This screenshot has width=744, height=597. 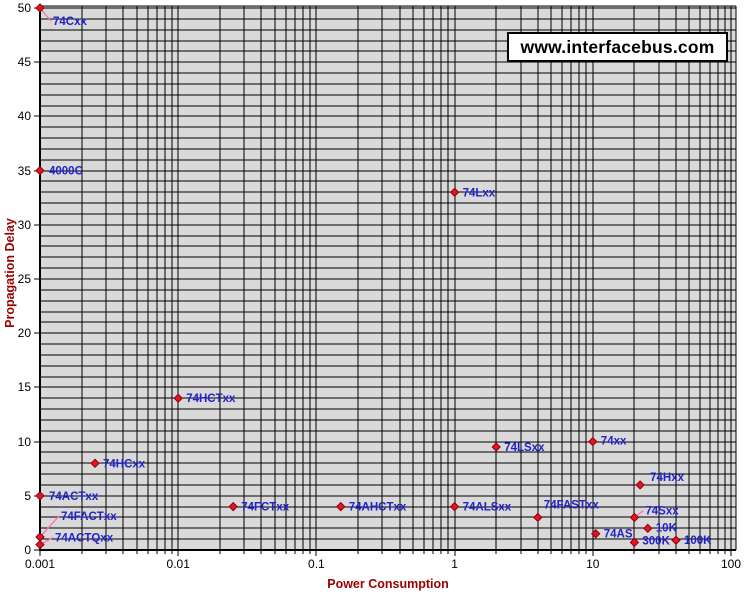 What do you see at coordinates (487, 508) in the screenshot?
I see `point-label: 74ALSxx` at bounding box center [487, 508].